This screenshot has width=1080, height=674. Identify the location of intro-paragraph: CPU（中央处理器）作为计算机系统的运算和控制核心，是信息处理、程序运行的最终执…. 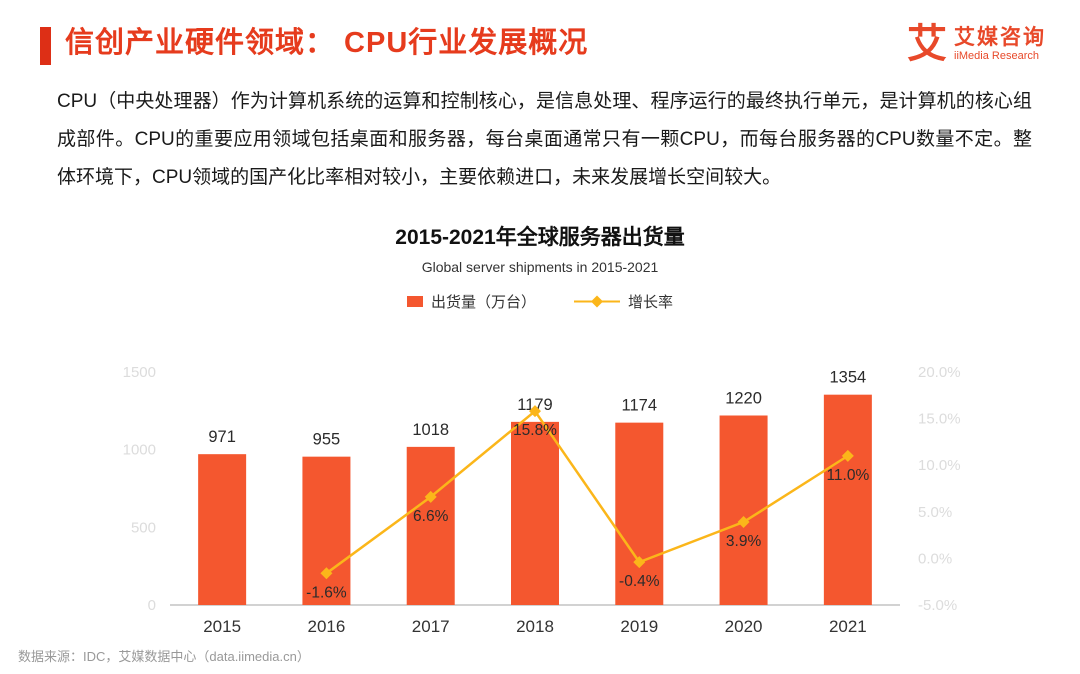
(544, 139).